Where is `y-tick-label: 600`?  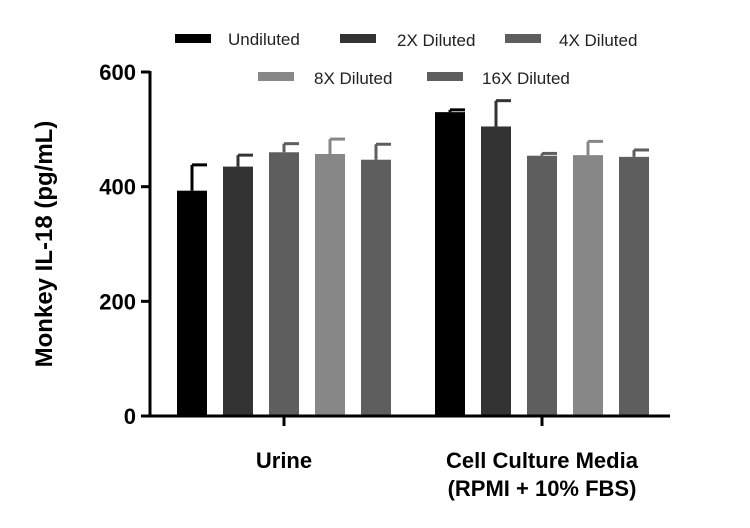 y-tick-label: 600 is located at coordinates (117, 72).